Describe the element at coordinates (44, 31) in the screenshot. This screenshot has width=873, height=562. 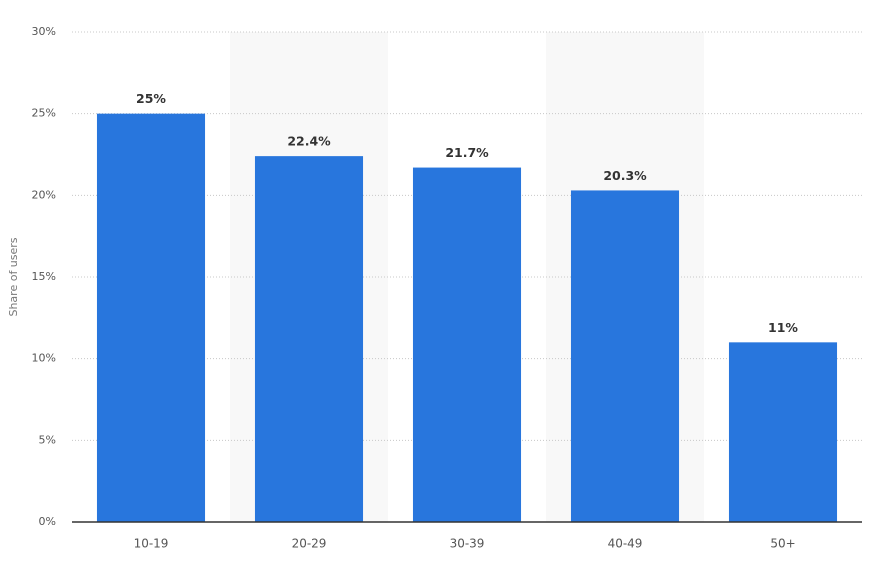
I see `y-tick-label: 30%` at that location.